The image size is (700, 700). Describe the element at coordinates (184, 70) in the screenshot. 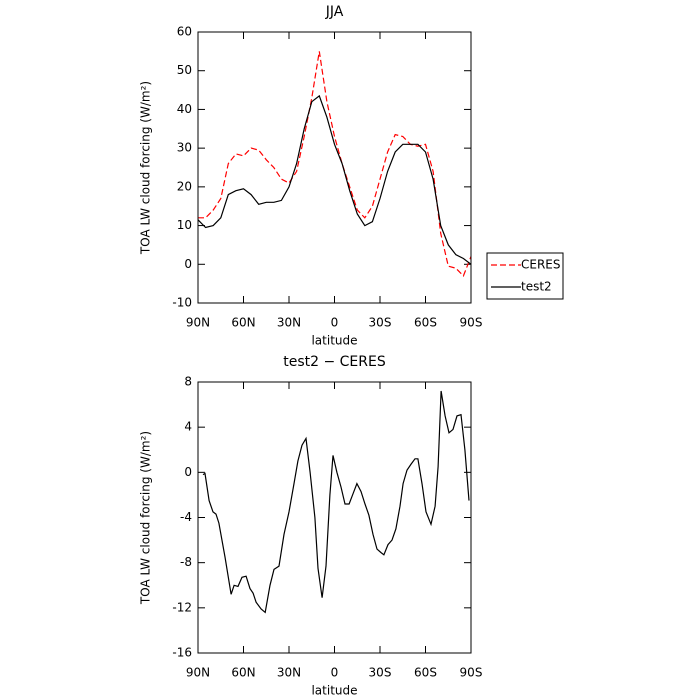

I see `y-tick-label: 50` at that location.